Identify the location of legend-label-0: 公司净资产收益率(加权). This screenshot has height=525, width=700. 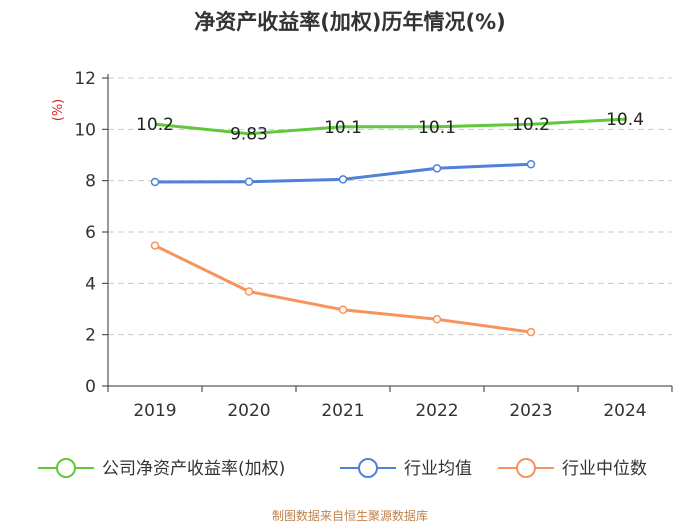
(193, 469).